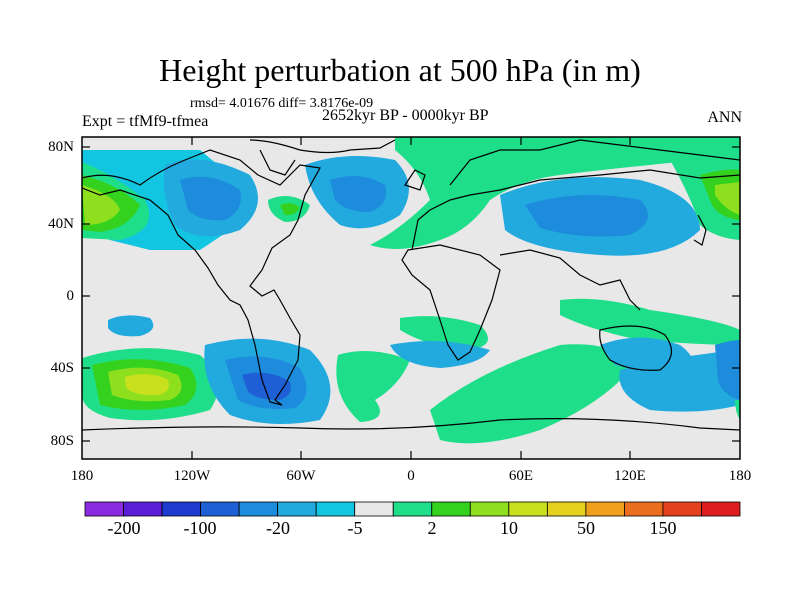 This screenshot has width=800, height=600. Describe the element at coordinates (521, 476) in the screenshot. I see `lon-label: 60E` at that location.